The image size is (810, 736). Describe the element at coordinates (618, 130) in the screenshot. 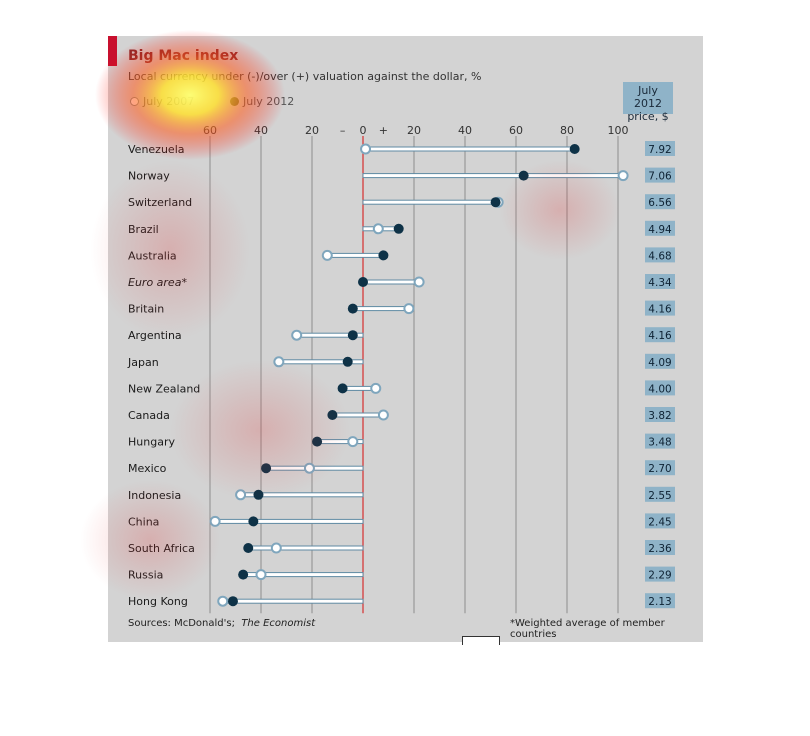

I see `x-tick-label: 100` at that location.